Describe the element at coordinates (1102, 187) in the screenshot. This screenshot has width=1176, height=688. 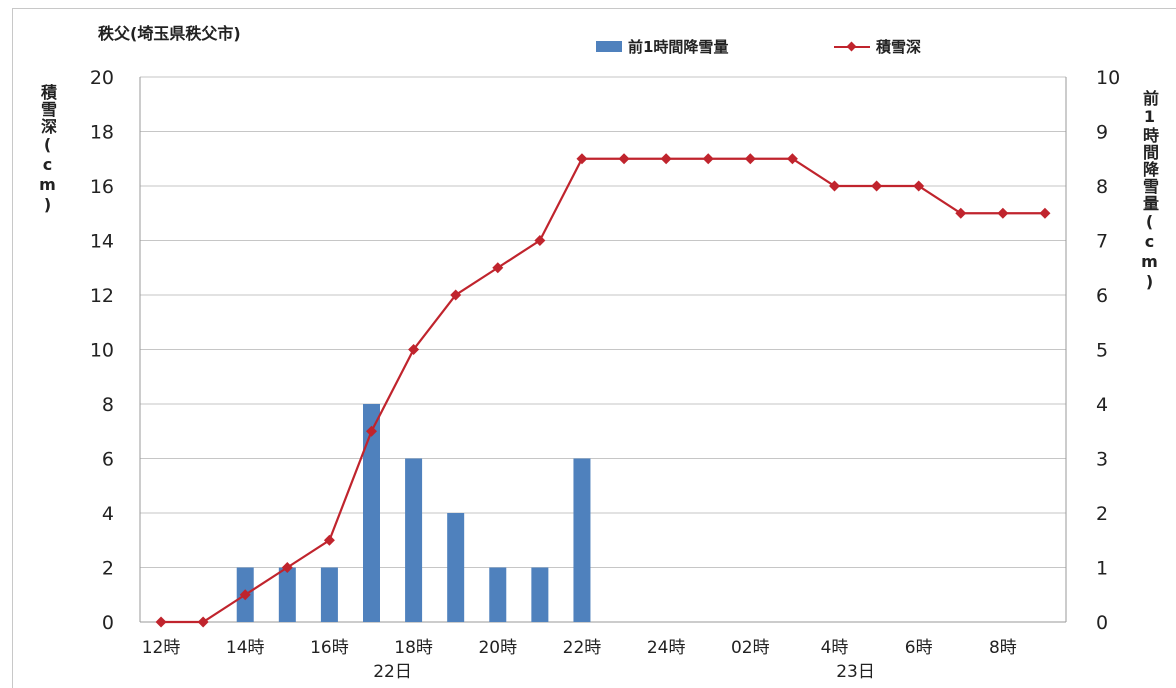
I see `y-right-tick-label: 8` at that location.